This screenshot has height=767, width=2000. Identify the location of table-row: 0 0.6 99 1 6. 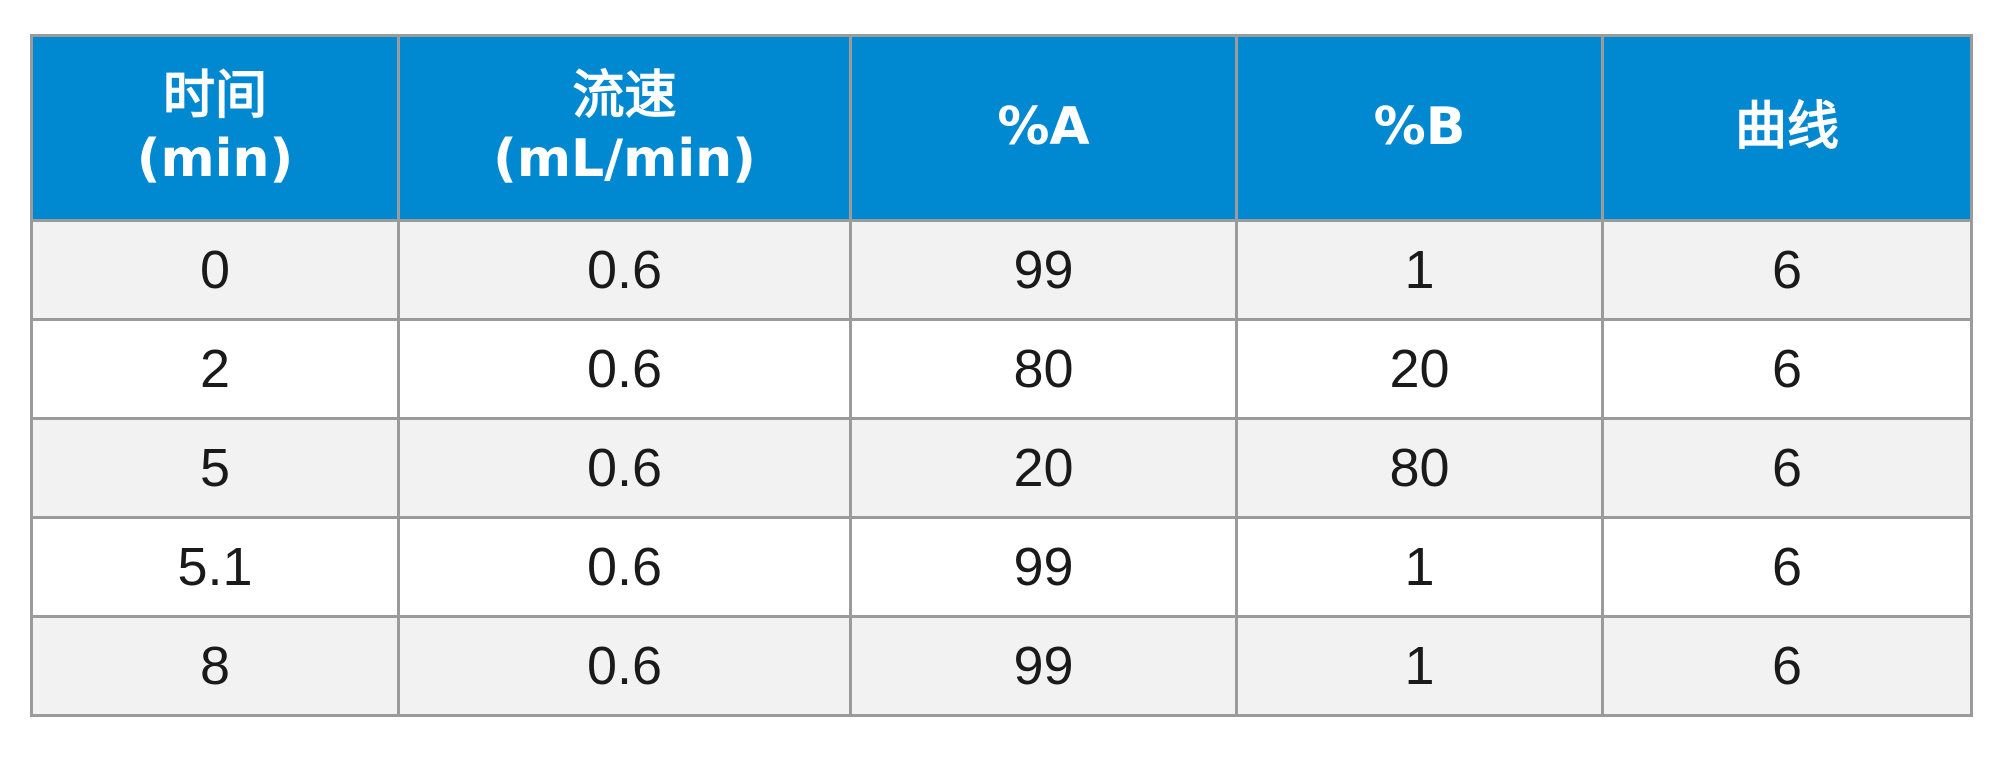
(1001, 270).